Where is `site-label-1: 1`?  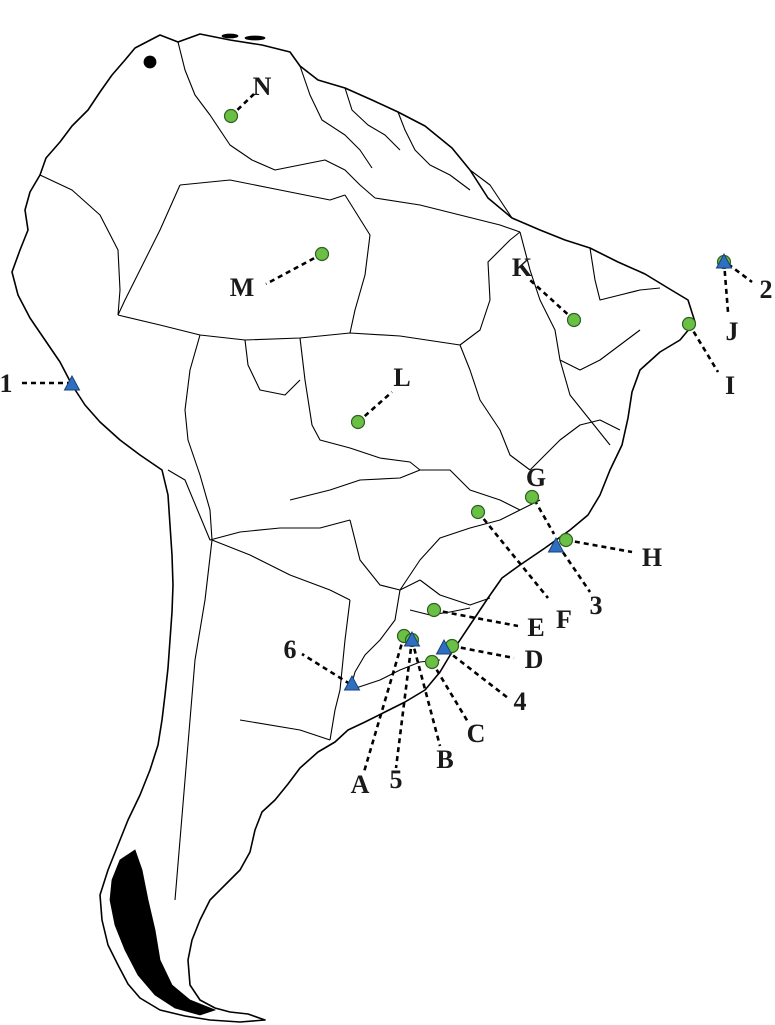 site-label-1: 1 is located at coordinates (6, 383).